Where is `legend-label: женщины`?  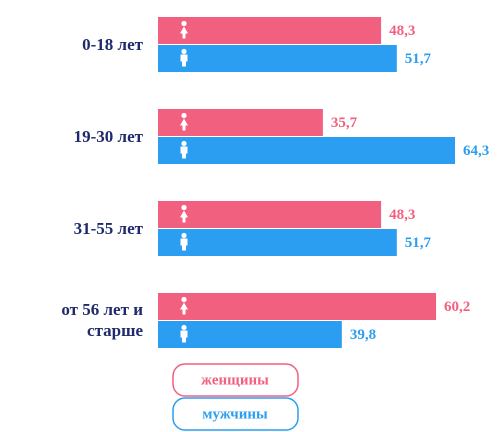 legend-label: женщины is located at coordinates (235, 380).